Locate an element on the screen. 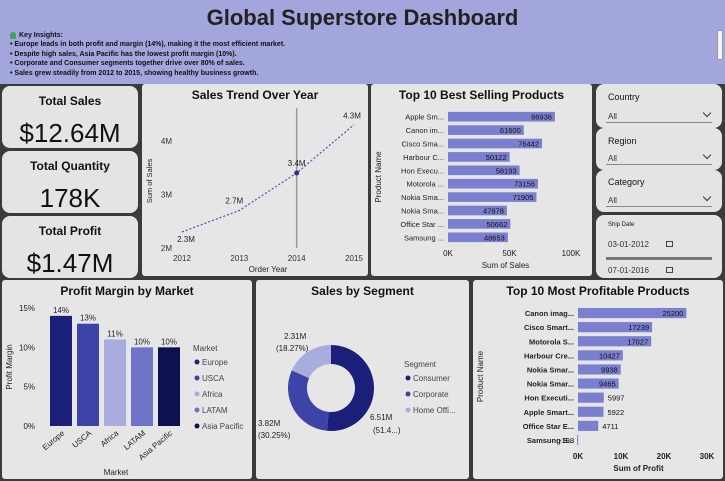 The image size is (725, 481). y-tick-label: 0% is located at coordinates (29, 426).